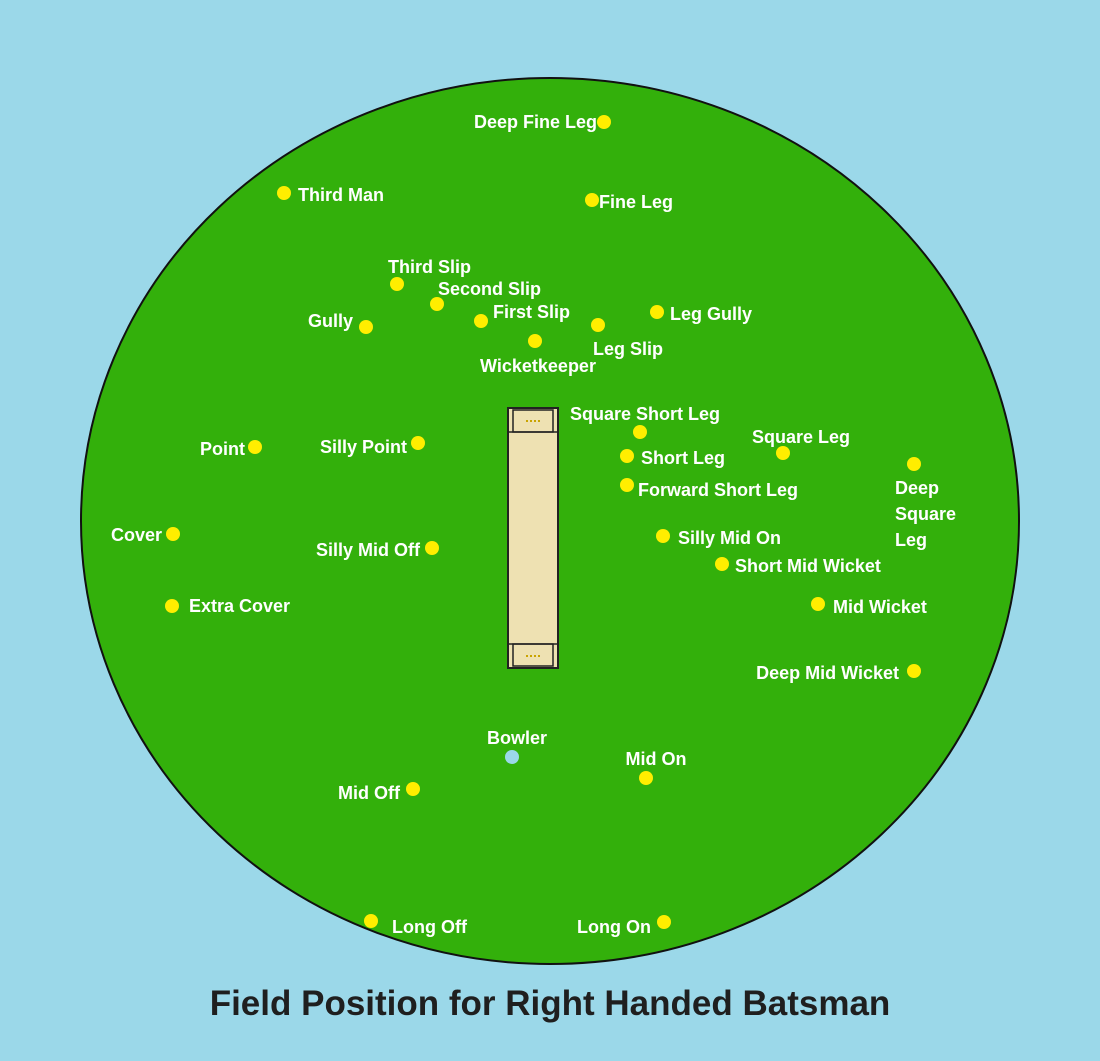 The width and height of the screenshot is (1100, 1061). I want to click on pitch-strip, so click(533, 538).